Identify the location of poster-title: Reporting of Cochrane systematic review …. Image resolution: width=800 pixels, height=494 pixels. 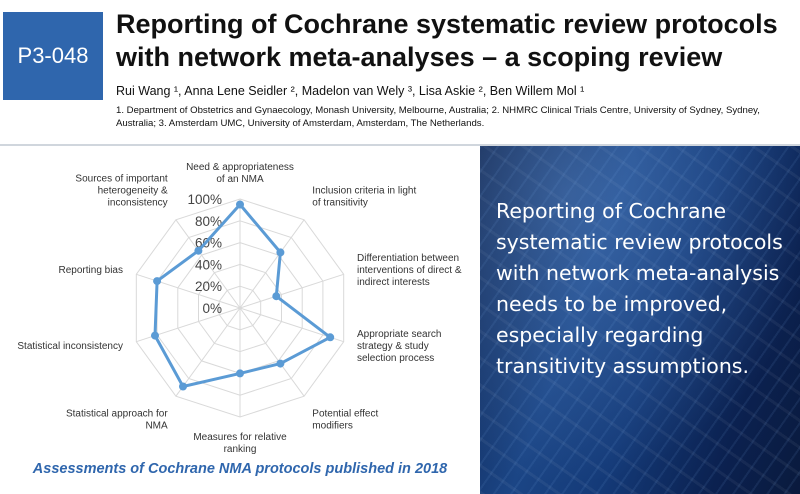
(456, 41).